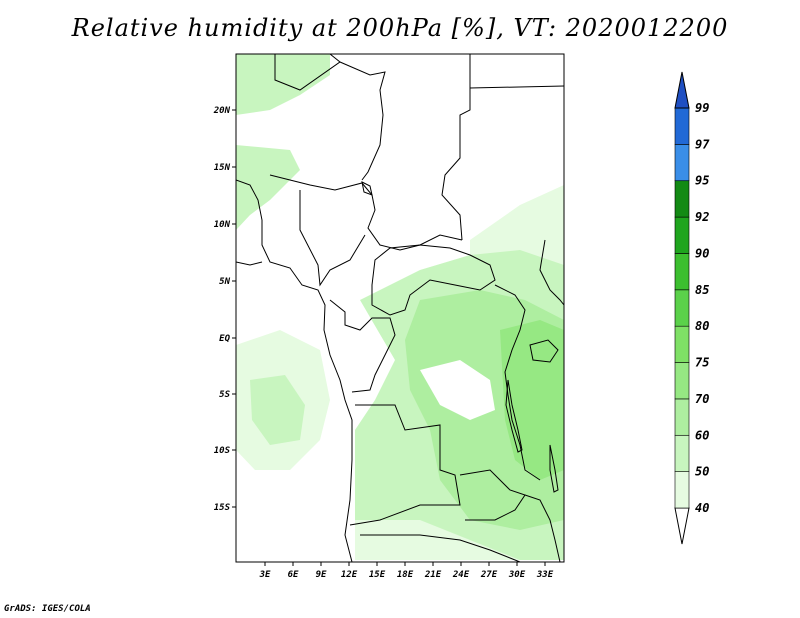 This screenshot has height=618, width=800. What do you see at coordinates (224, 309) in the screenshot?
I see `latitude-axis: 20N 15N 10N 5N EQ 5S 10S 15S` at bounding box center [224, 309].